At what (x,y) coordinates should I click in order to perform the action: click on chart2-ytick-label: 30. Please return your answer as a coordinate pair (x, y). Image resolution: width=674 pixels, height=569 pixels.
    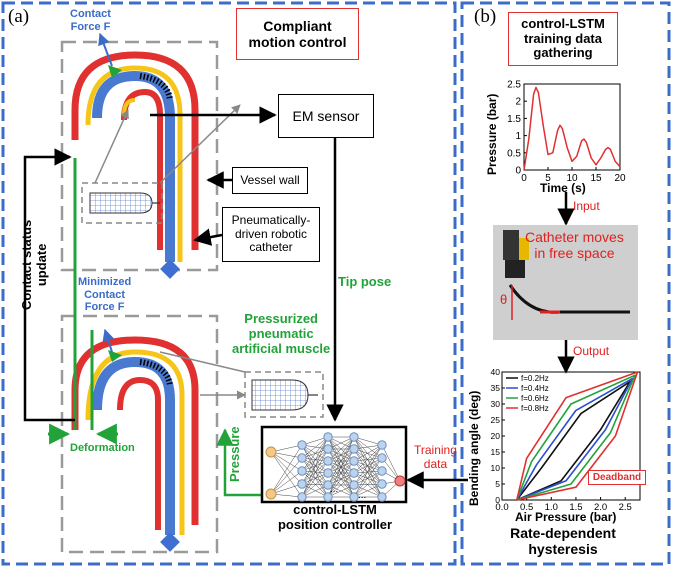
    Looking at the image, I should click on (496, 404).